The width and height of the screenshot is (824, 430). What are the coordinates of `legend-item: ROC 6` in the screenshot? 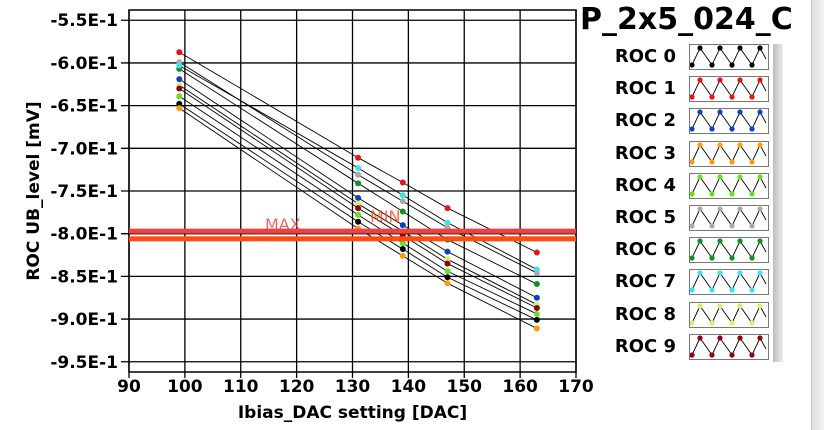 It's located at (685, 250).